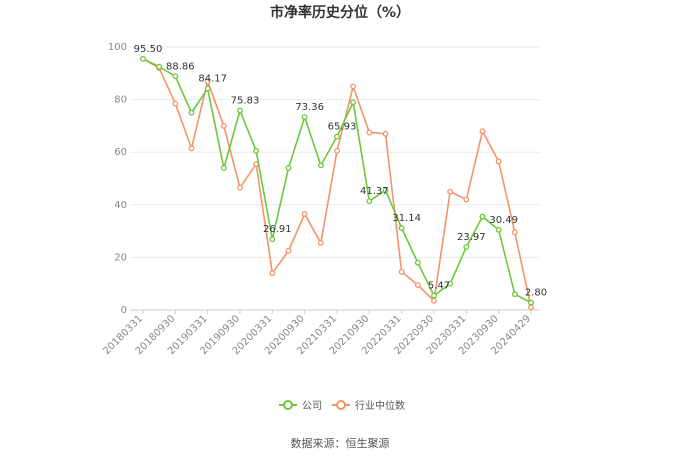 The width and height of the screenshot is (680, 460). I want to click on data-label: 2.80, so click(536, 293).